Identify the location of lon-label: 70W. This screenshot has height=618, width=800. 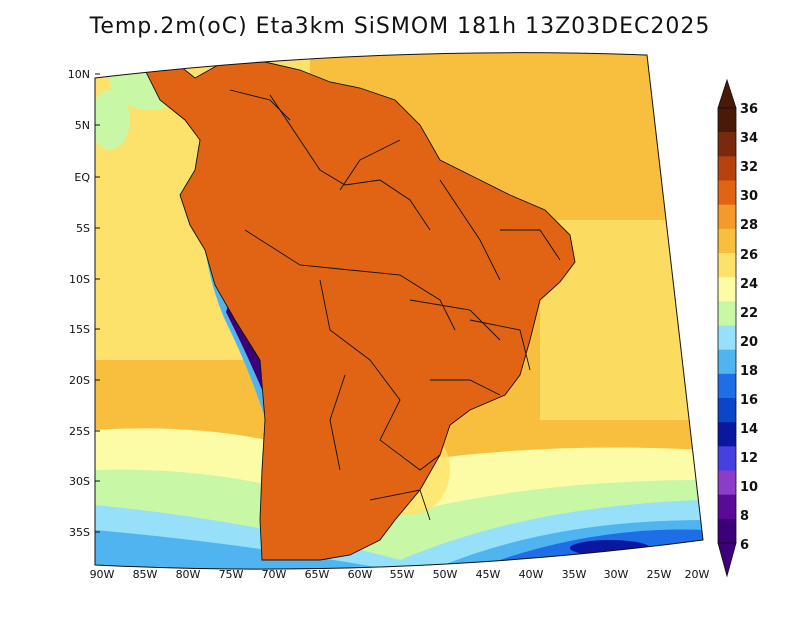
(274, 574).